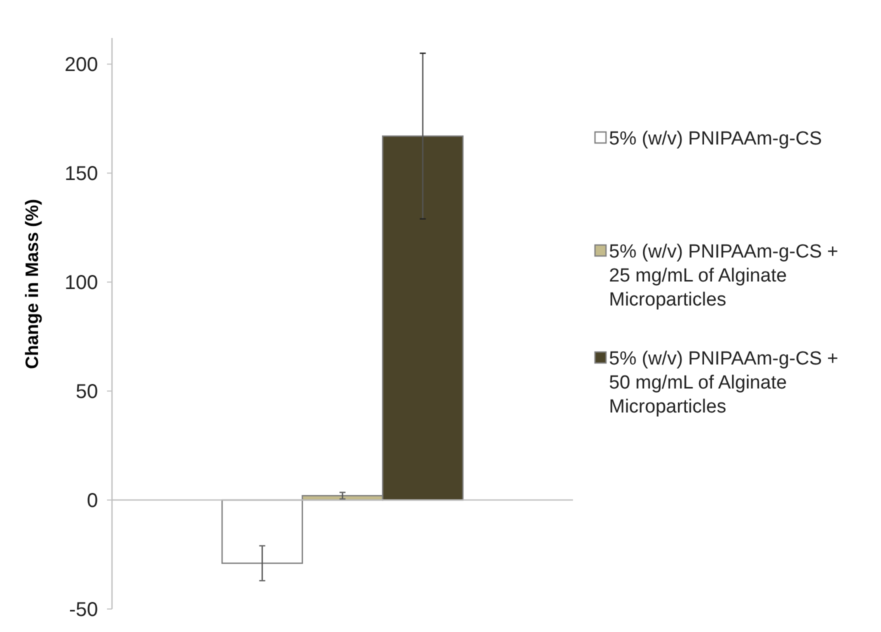 Image resolution: width=881 pixels, height=632 pixels. I want to click on y-axis-title: Change in Mass (%), so click(32, 284).